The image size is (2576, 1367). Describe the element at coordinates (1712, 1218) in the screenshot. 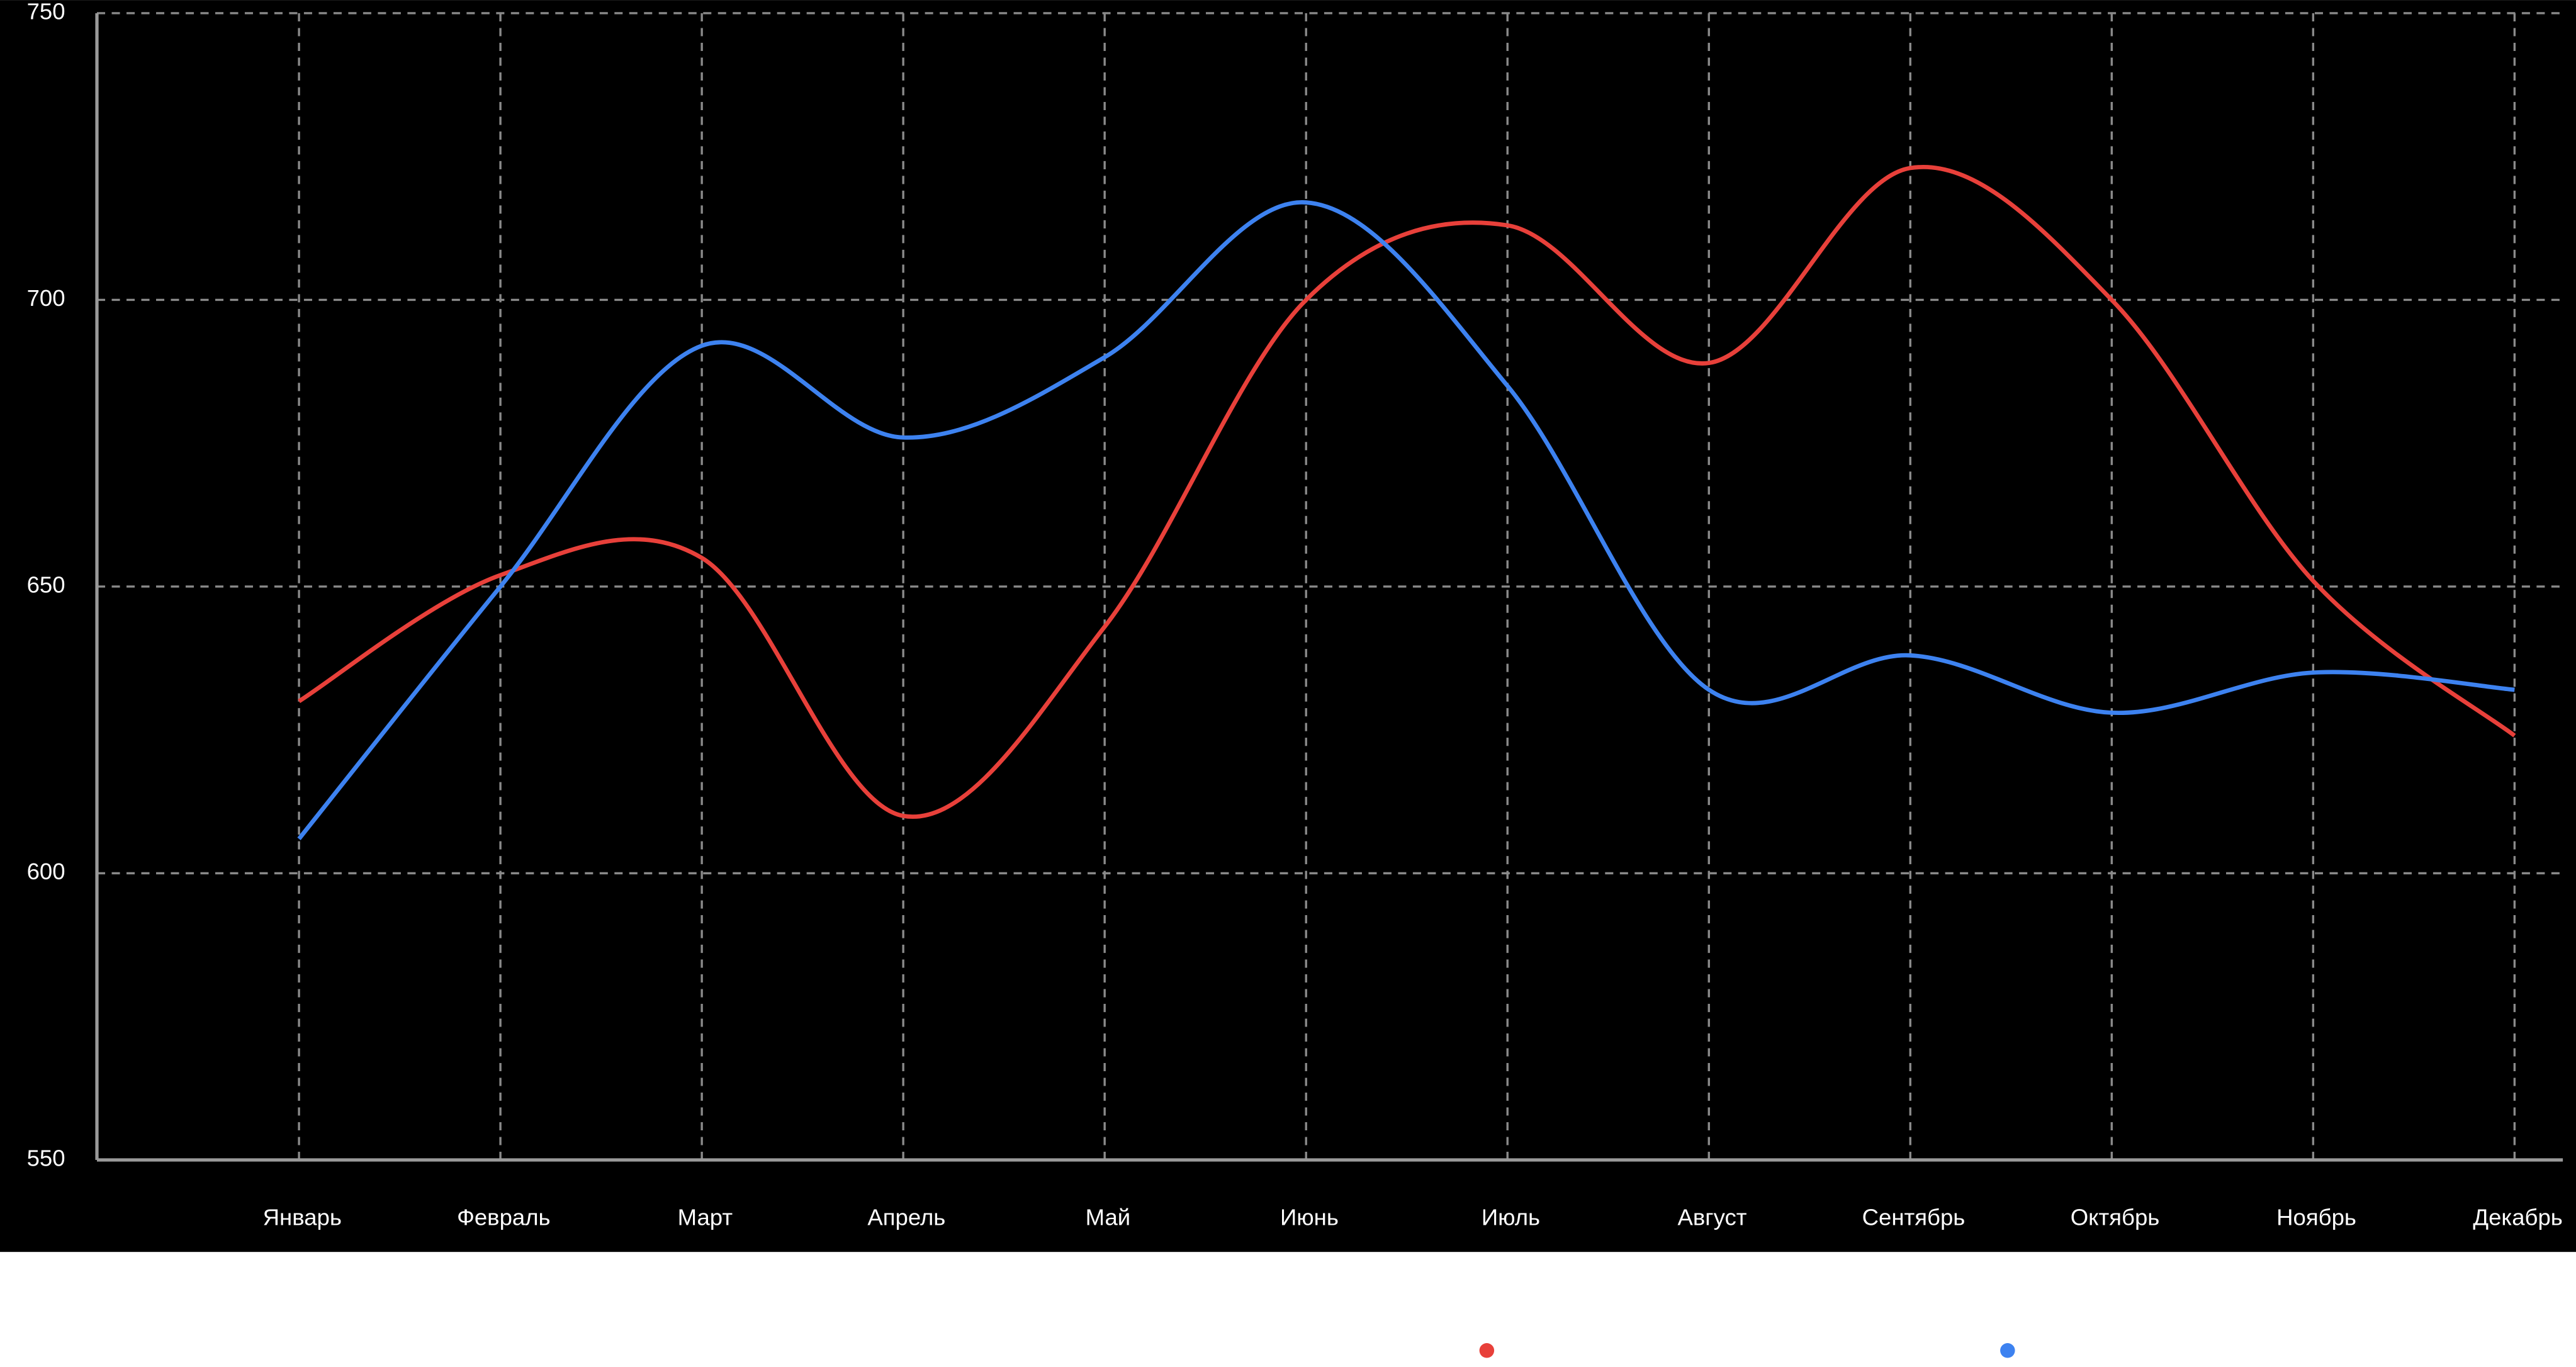

I see `x-tick-label: Август` at that location.